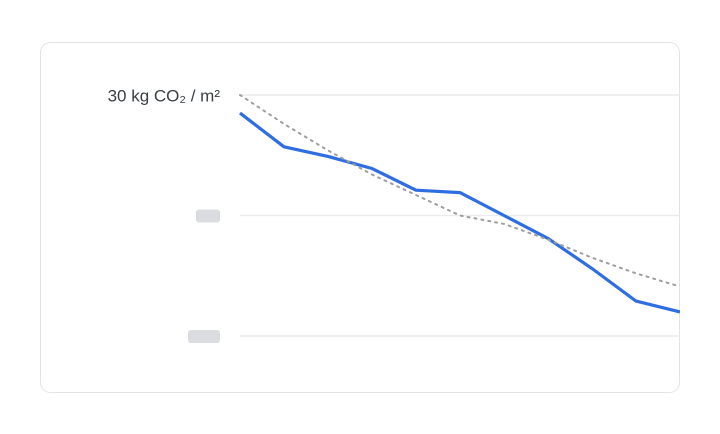 Image resolution: width=720 pixels, height=434 pixels. I want to click on y-tick-label: 30 kg CO₂ / m², so click(164, 95).